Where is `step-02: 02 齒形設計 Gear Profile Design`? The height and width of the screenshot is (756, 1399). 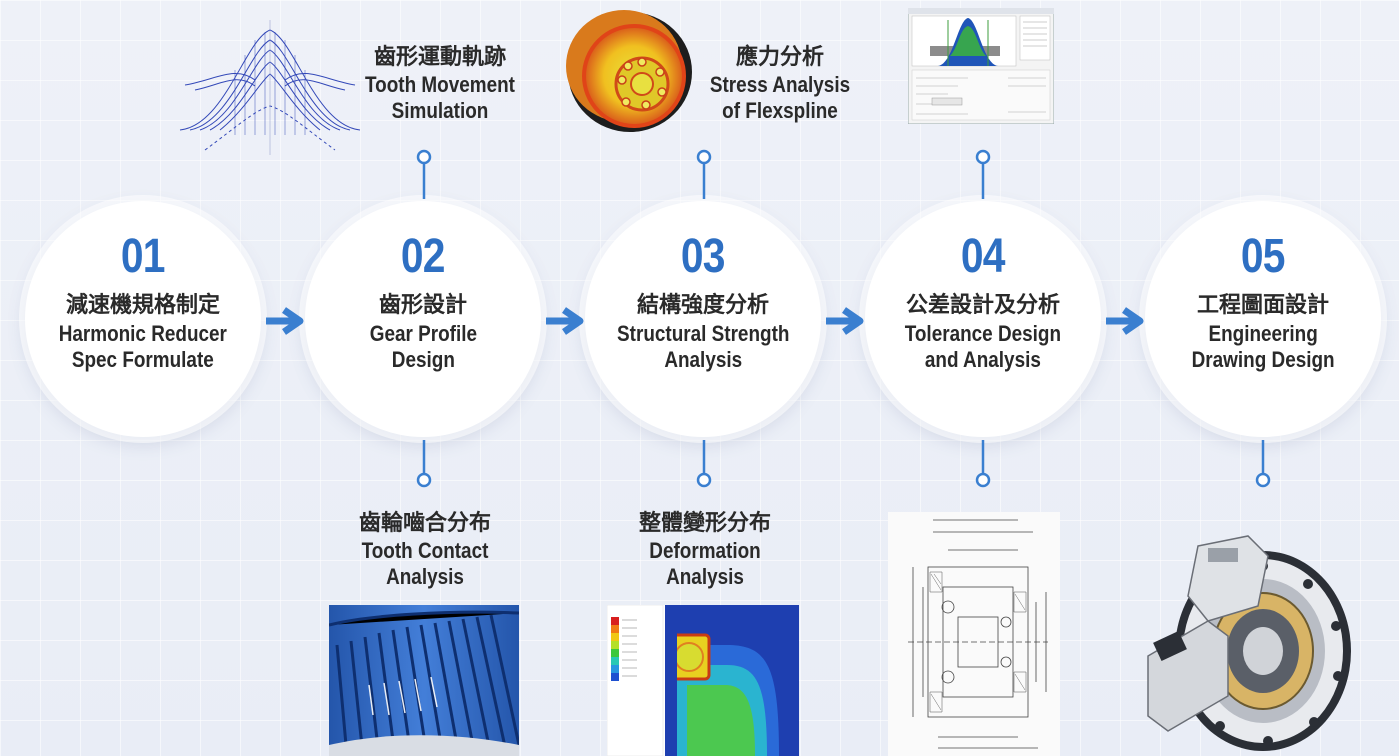 step-02: 02 齒形設計 Gear Profile Design is located at coordinates (423, 319).